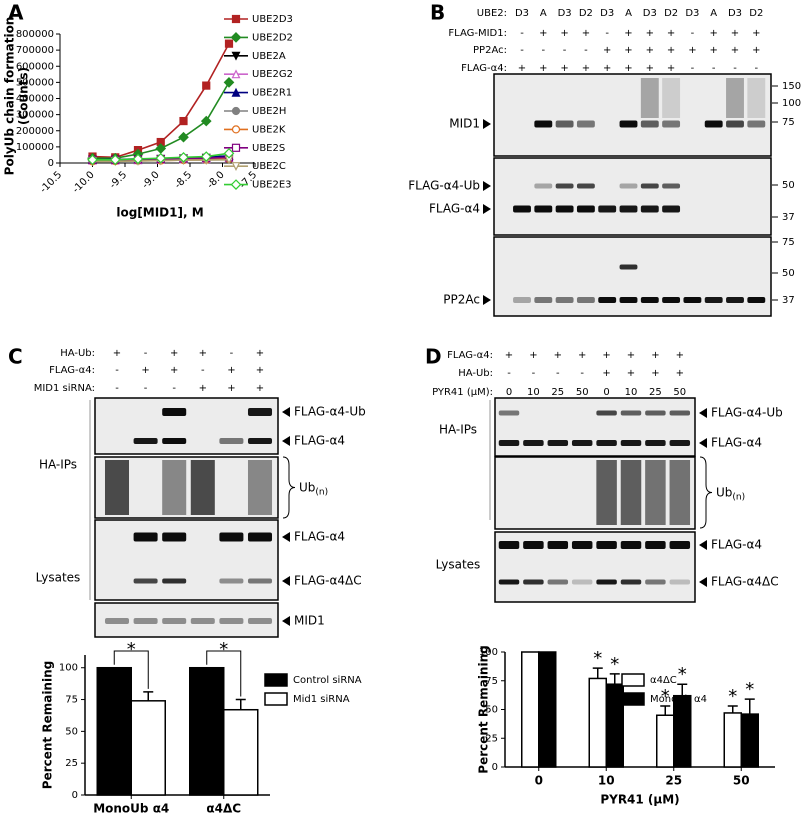  What do you see at coordinates (313, 488) in the screenshot?
I see `band-label: Ub(n)` at bounding box center [313, 488].